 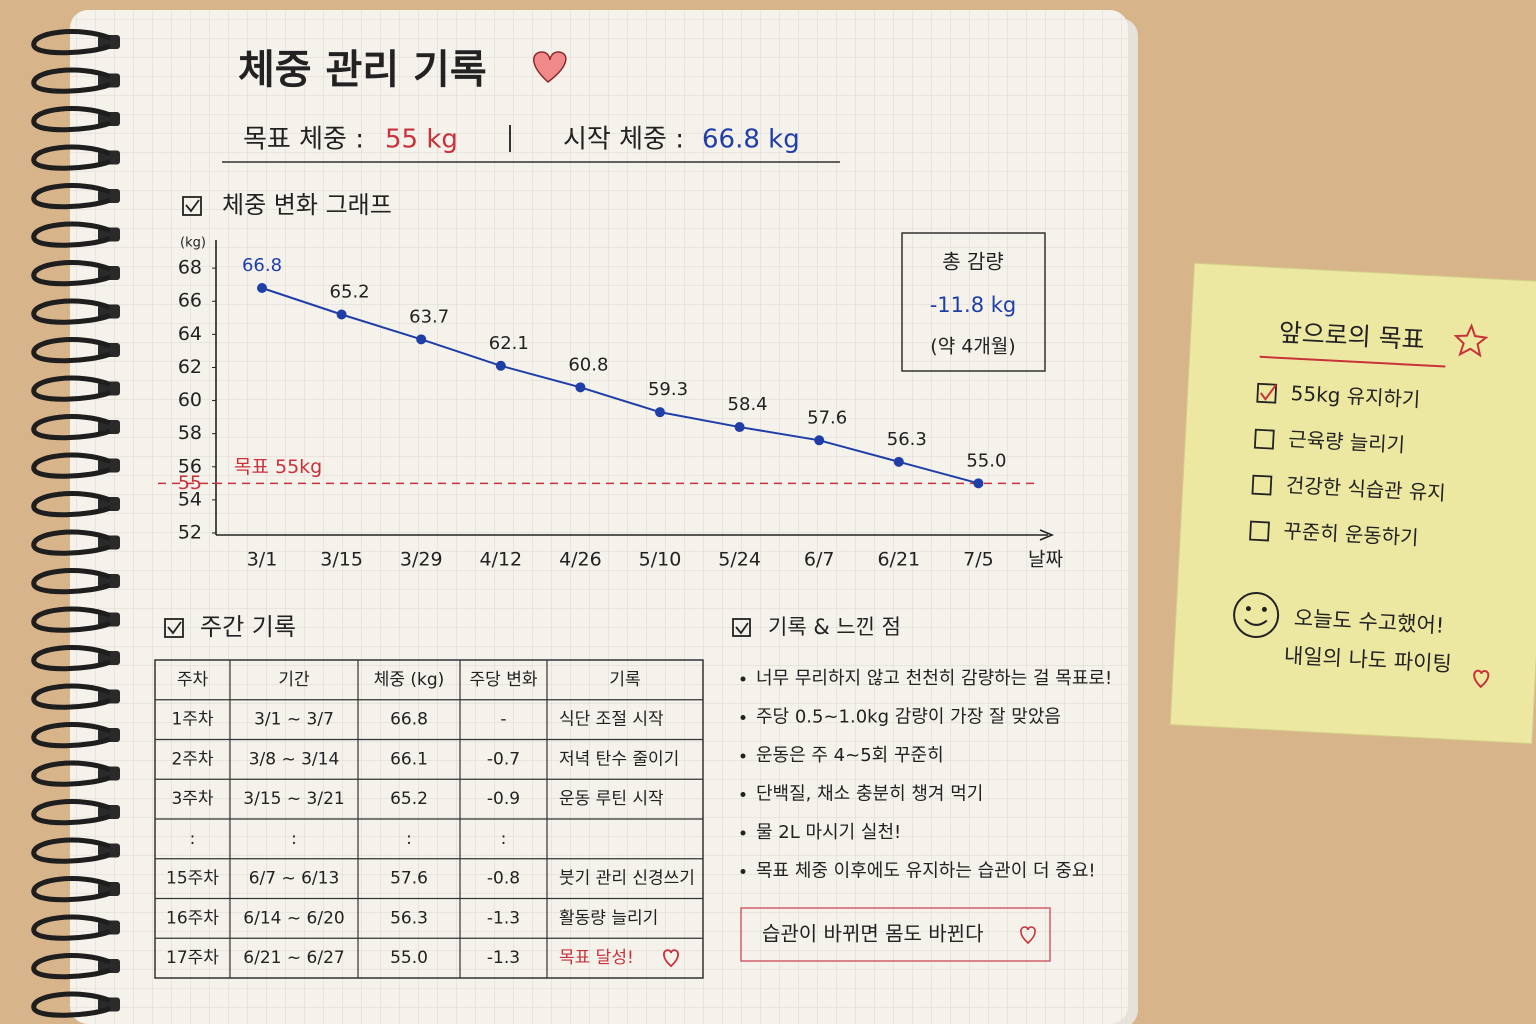 I want to click on table-cell: -0.8, so click(x=503, y=879).